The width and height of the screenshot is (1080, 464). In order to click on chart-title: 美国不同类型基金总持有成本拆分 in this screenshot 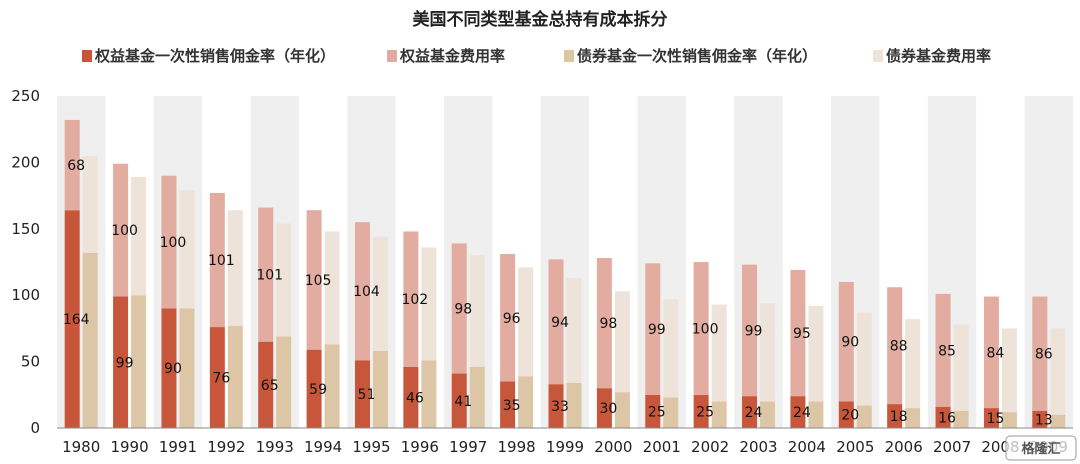, I will do `click(540, 19)`.